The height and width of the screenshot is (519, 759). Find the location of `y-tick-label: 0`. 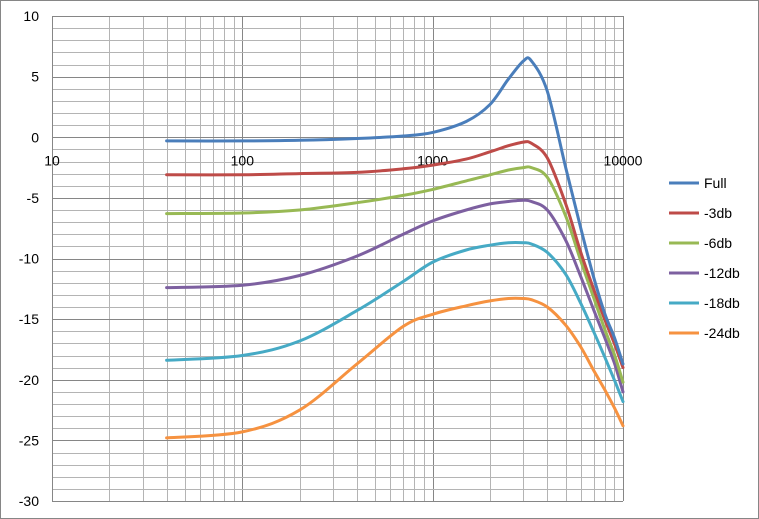

y-tick-label: 0 is located at coordinates (35, 137).